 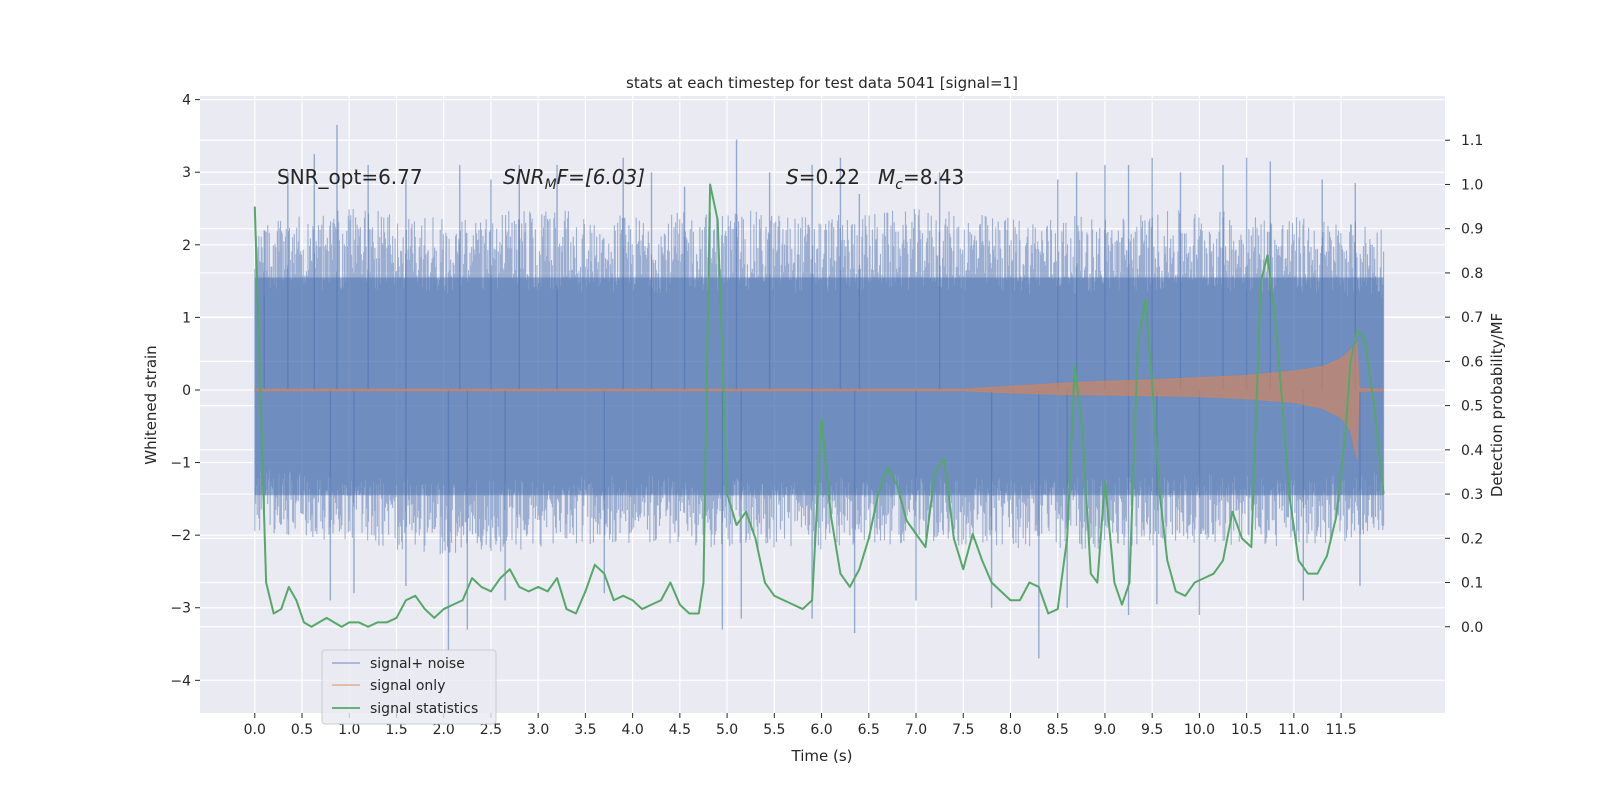 What do you see at coordinates (727, 730) in the screenshot?
I see `x-tick-label: 5.0` at bounding box center [727, 730].